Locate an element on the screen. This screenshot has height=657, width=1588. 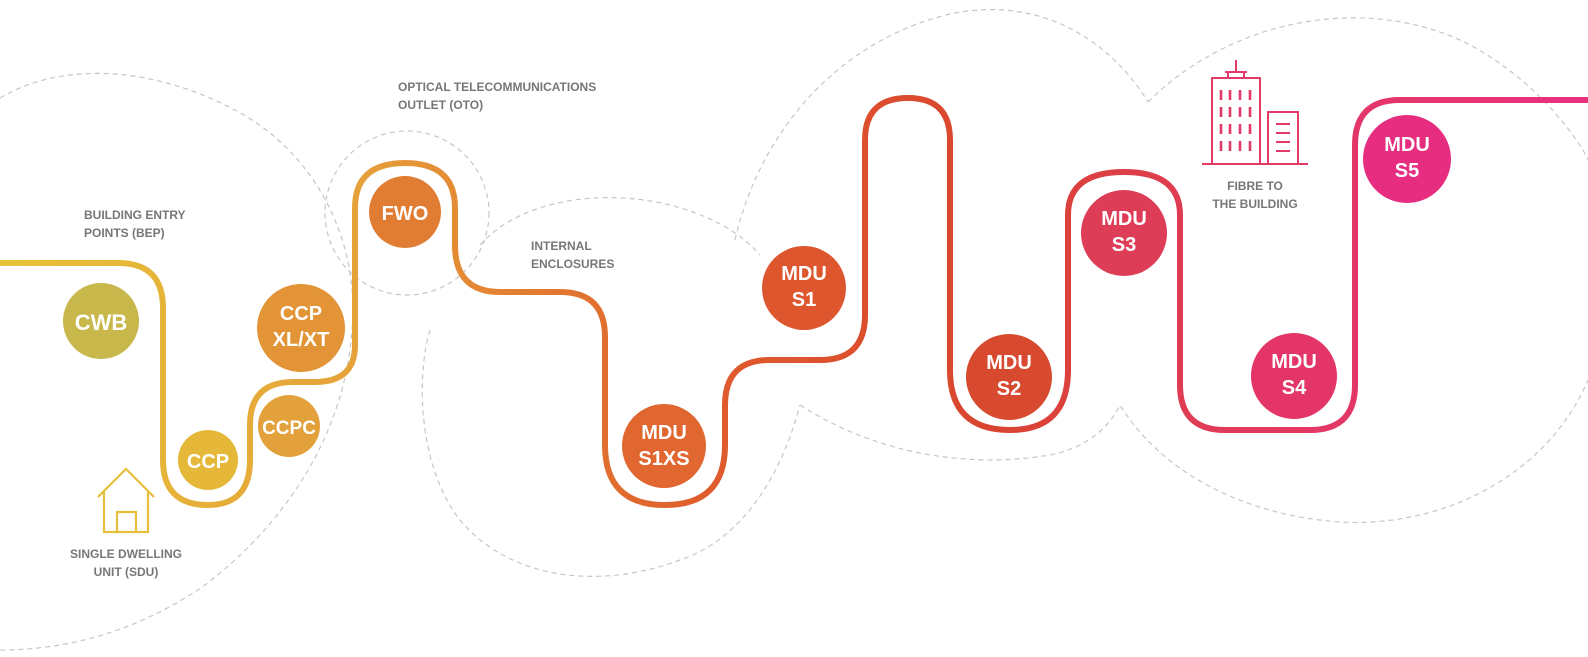
caption-internal: INTERNAL ENCLOSURES is located at coordinates (572, 255).